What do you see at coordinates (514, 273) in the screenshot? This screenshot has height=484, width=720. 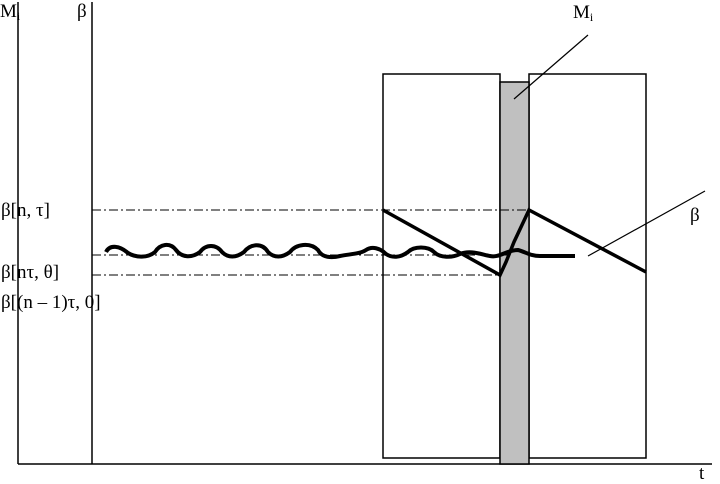 I see `interlayer-mi` at bounding box center [514, 273].